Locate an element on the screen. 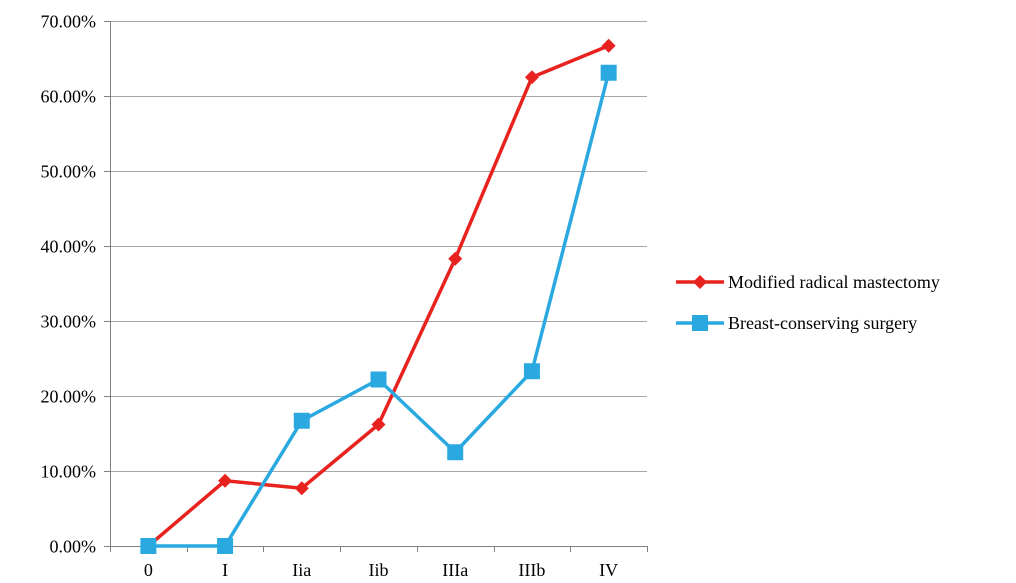 The width and height of the screenshot is (1016, 583). x-tick-label: I is located at coordinates (225, 570).